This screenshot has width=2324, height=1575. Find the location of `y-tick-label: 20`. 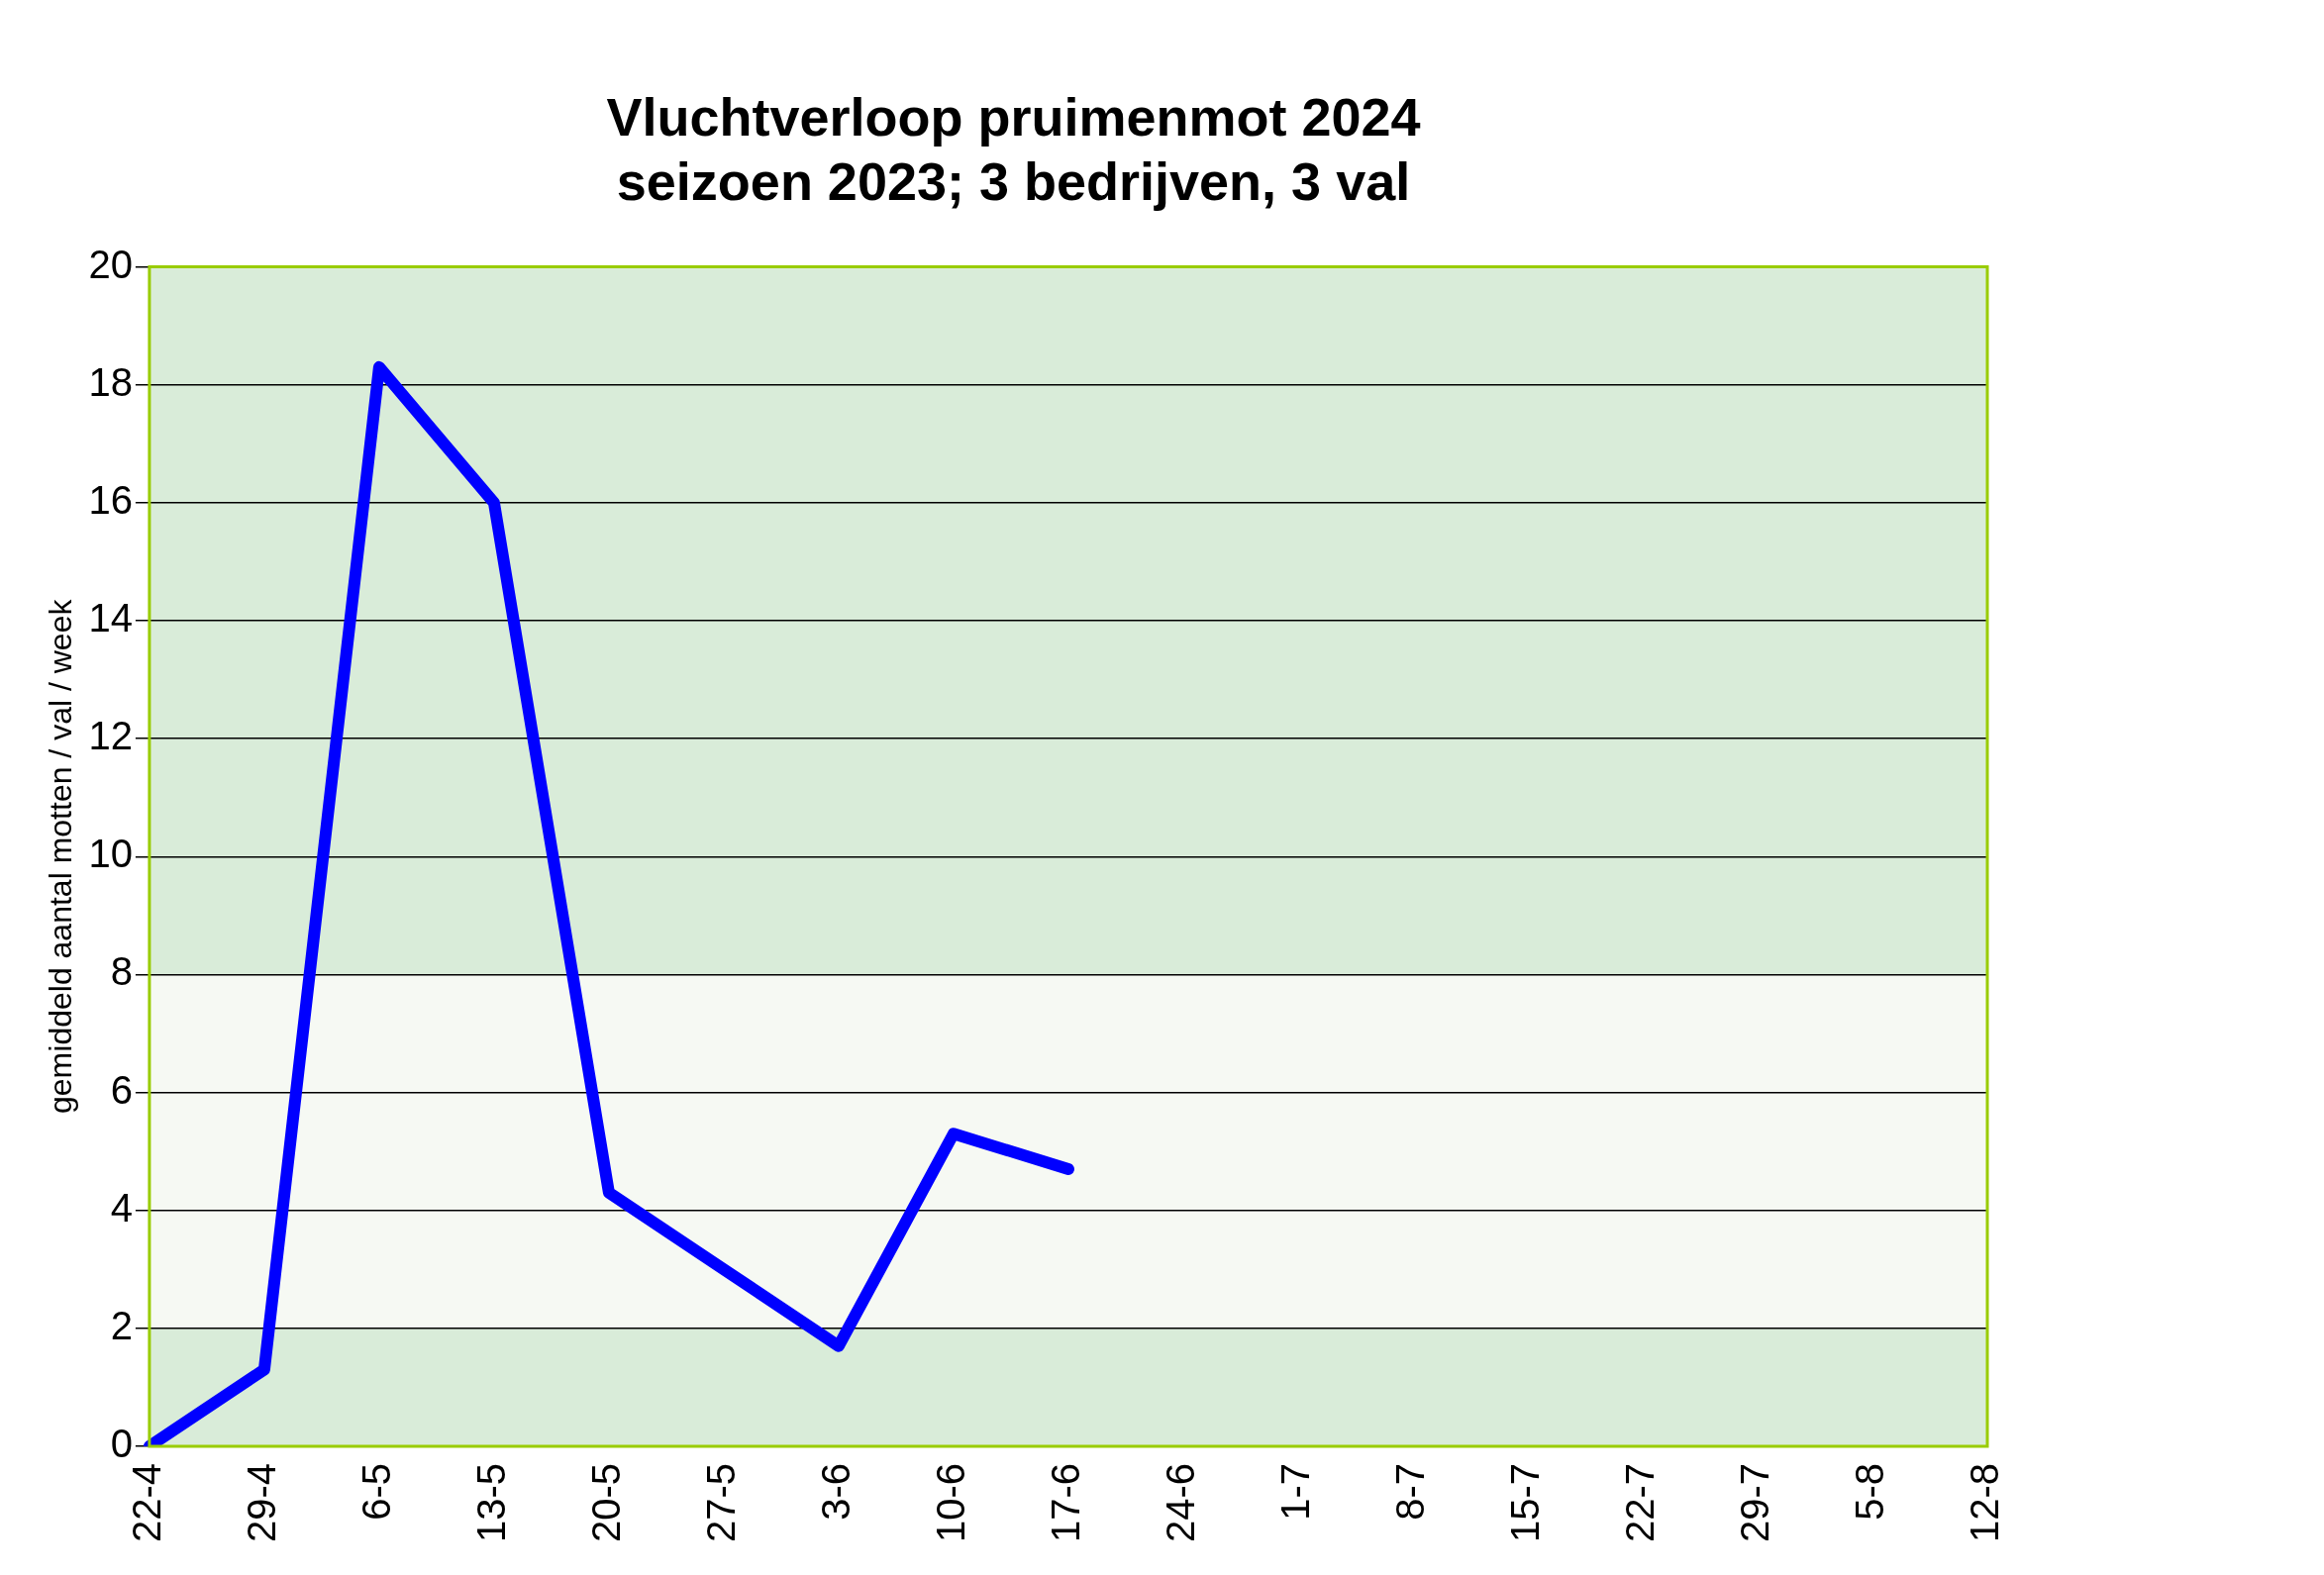

y-tick-label: 20 is located at coordinates (110, 264).